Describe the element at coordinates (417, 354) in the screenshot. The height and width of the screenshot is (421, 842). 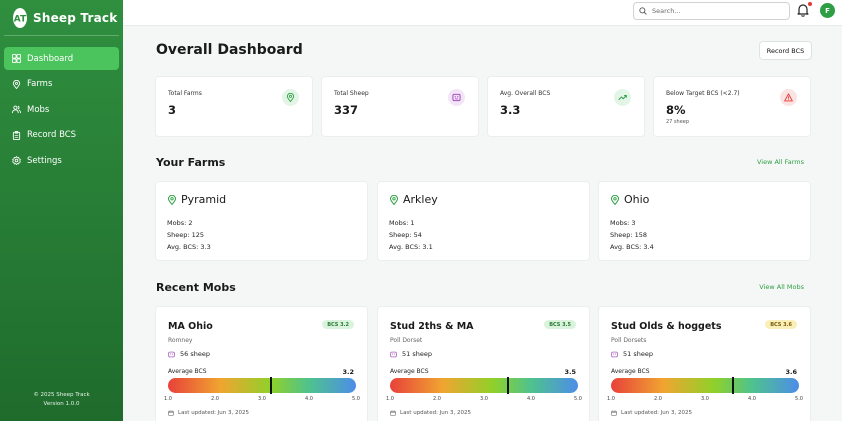
I see `mob-sheep-text: 51 sheep` at that location.